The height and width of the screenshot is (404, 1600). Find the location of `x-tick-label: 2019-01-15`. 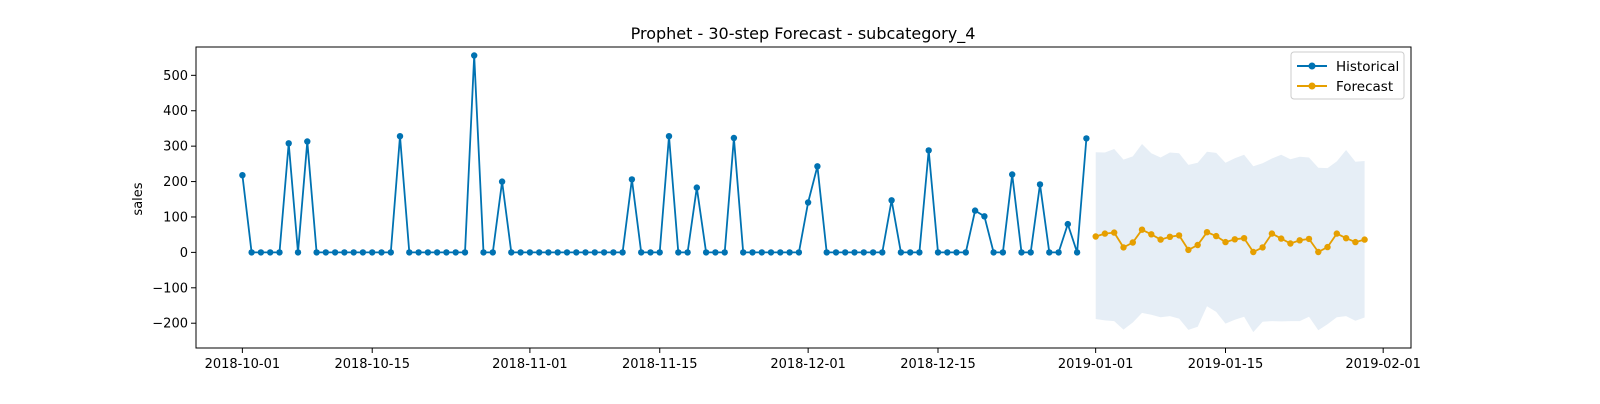

x-tick-label: 2019-01-15 is located at coordinates (1226, 364).